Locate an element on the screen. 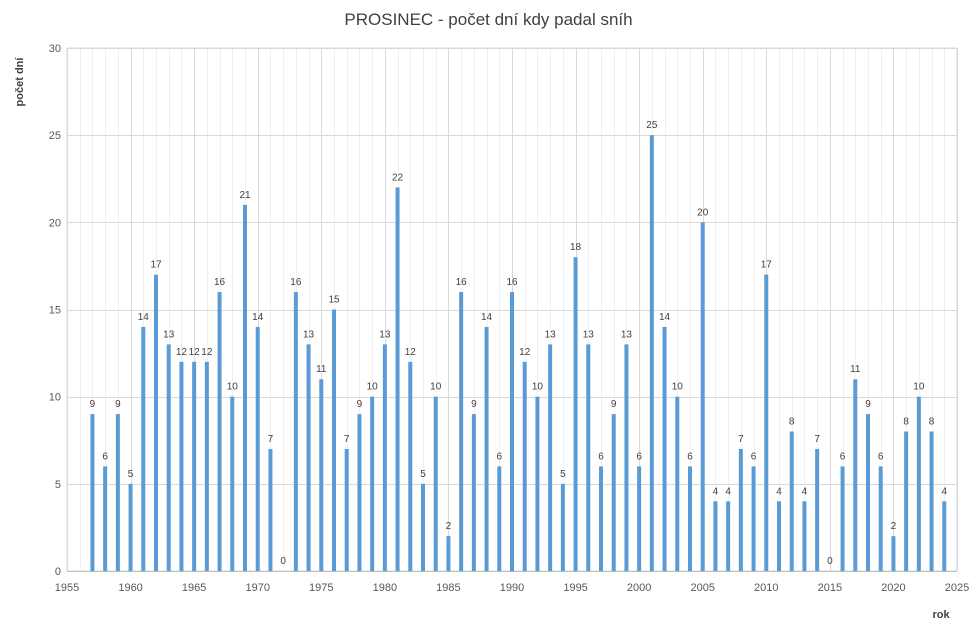  data-label: 17 is located at coordinates (767, 265).